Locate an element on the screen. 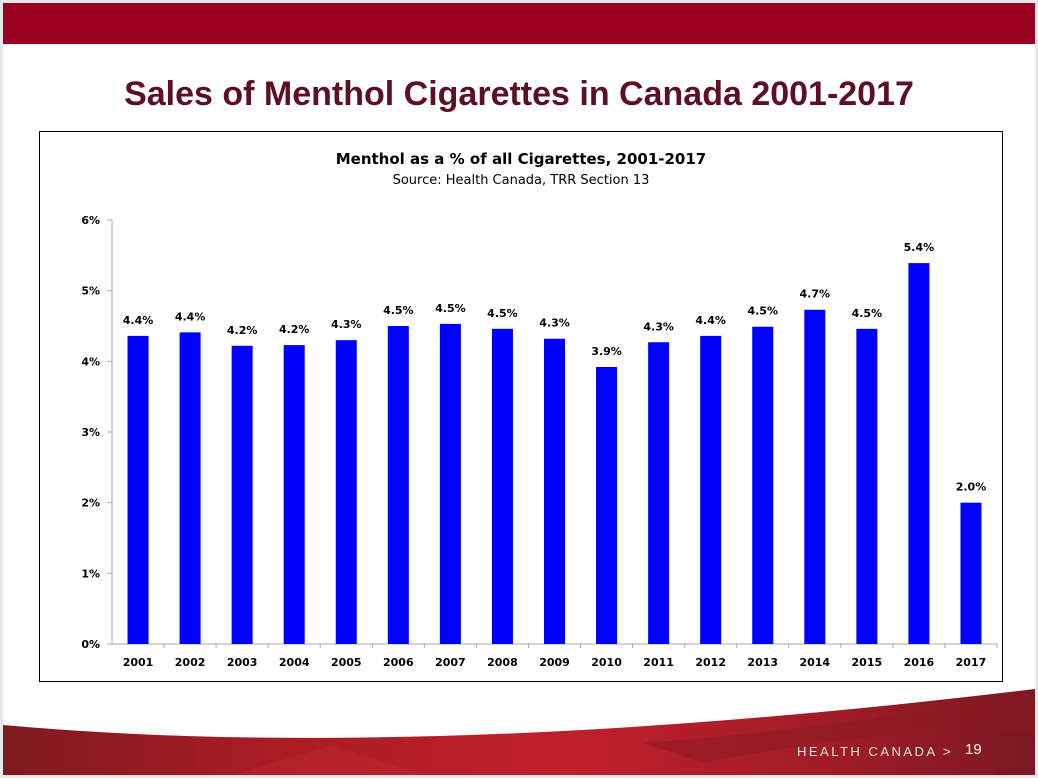  x-tick-label: 2015 is located at coordinates (867, 662).